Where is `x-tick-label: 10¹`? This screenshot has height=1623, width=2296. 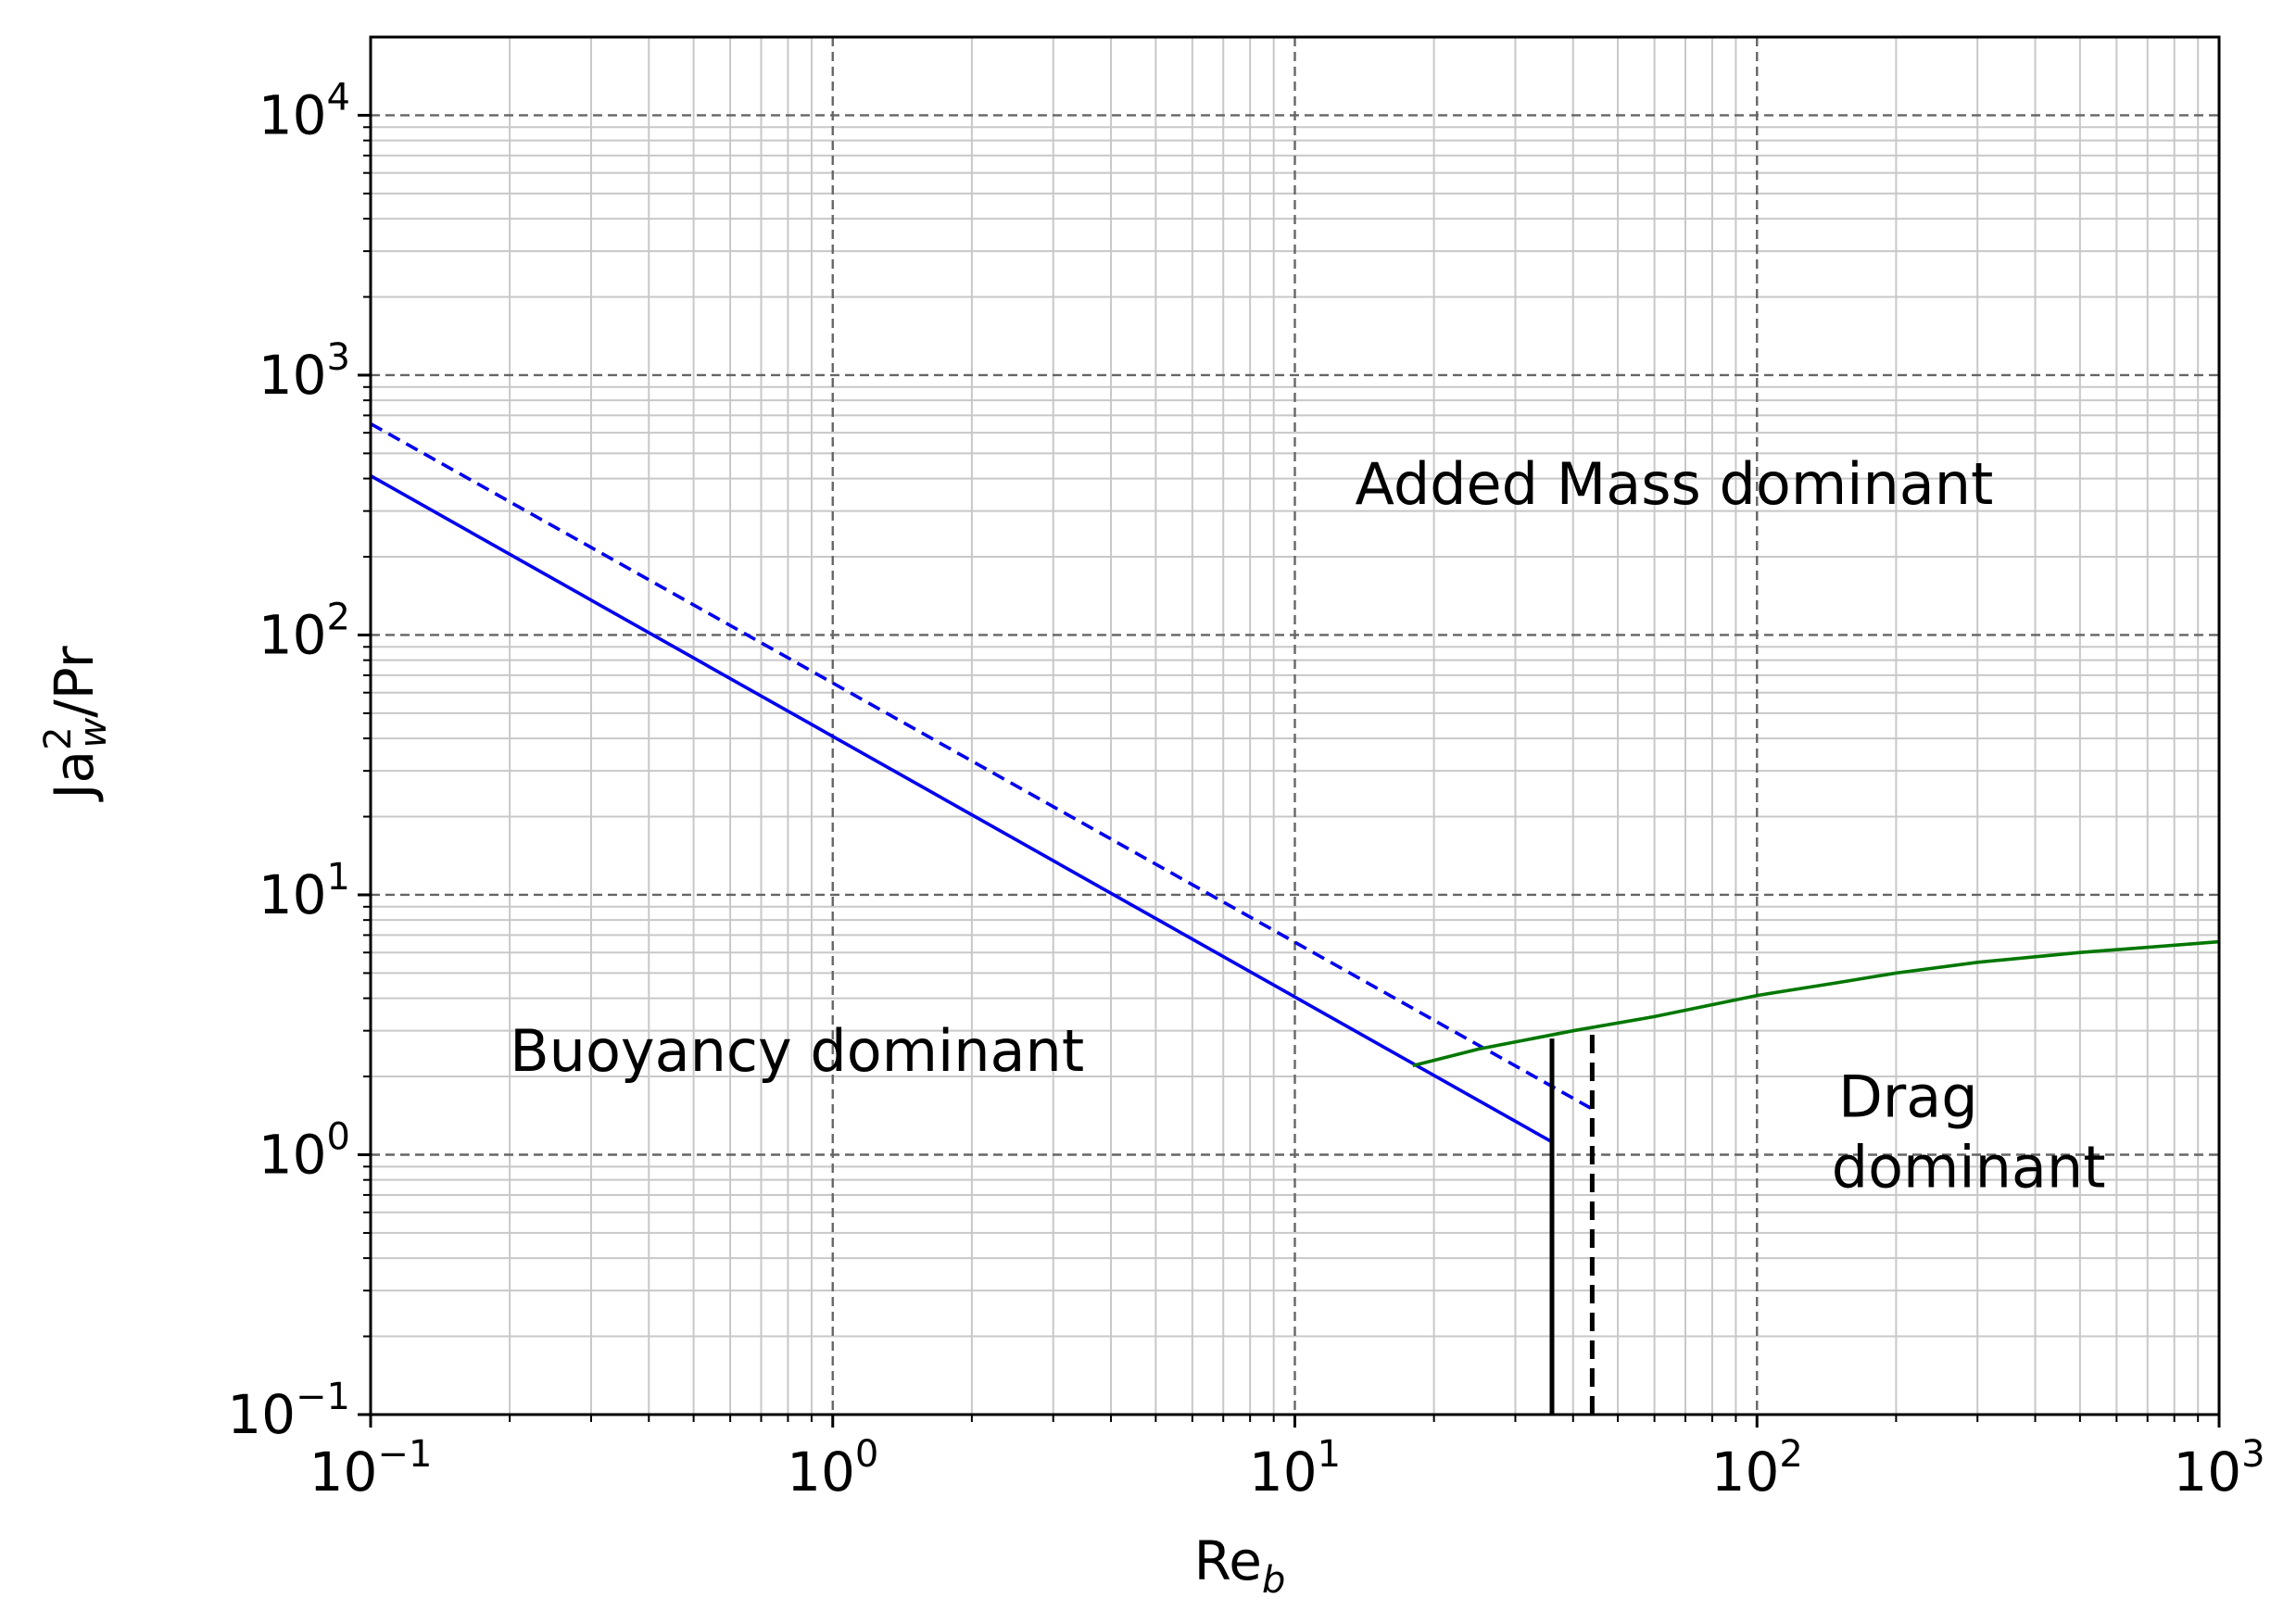 x-tick-label: 10¹ is located at coordinates (1295, 1468).